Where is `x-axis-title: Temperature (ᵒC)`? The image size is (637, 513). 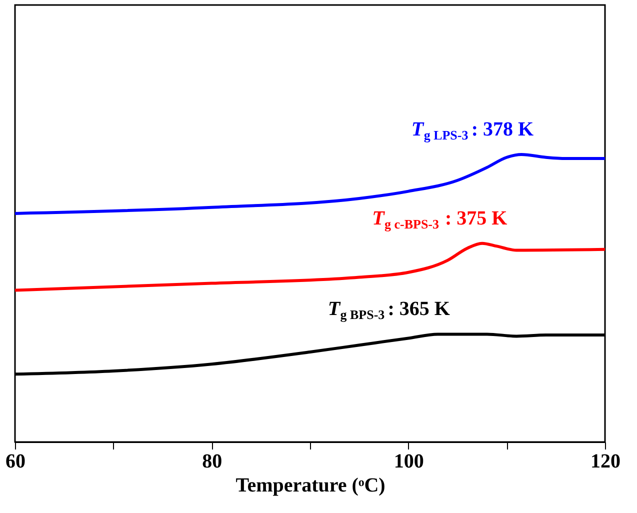 x-axis-title: Temperature (ᵒC) is located at coordinates (311, 485).